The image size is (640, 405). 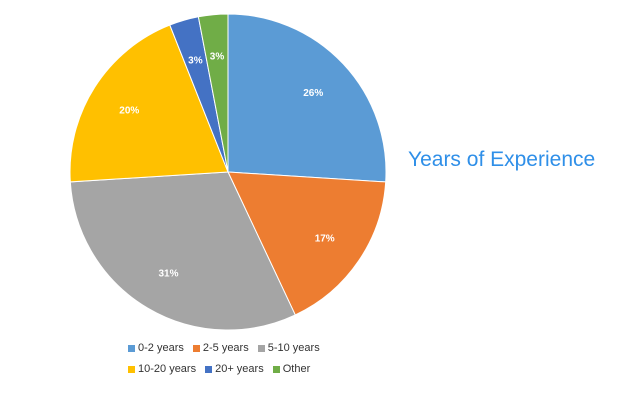 What do you see at coordinates (167, 369) in the screenshot?
I see `legend-label-10-20-years: 10-20 years` at bounding box center [167, 369].